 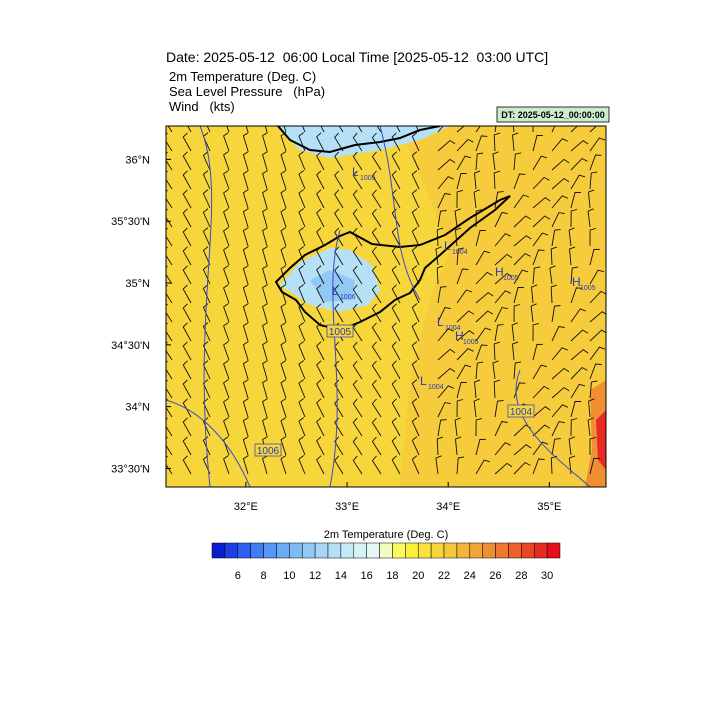 What do you see at coordinates (367, 576) in the screenshot?
I see `colorbar-tick-label: 16` at bounding box center [367, 576].